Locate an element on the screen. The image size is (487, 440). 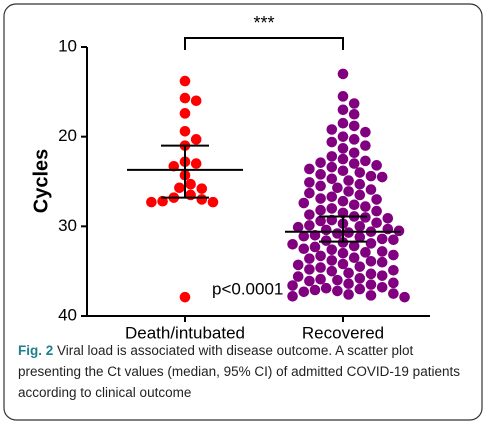
annotation: p<0.0001 is located at coordinates (247, 288).